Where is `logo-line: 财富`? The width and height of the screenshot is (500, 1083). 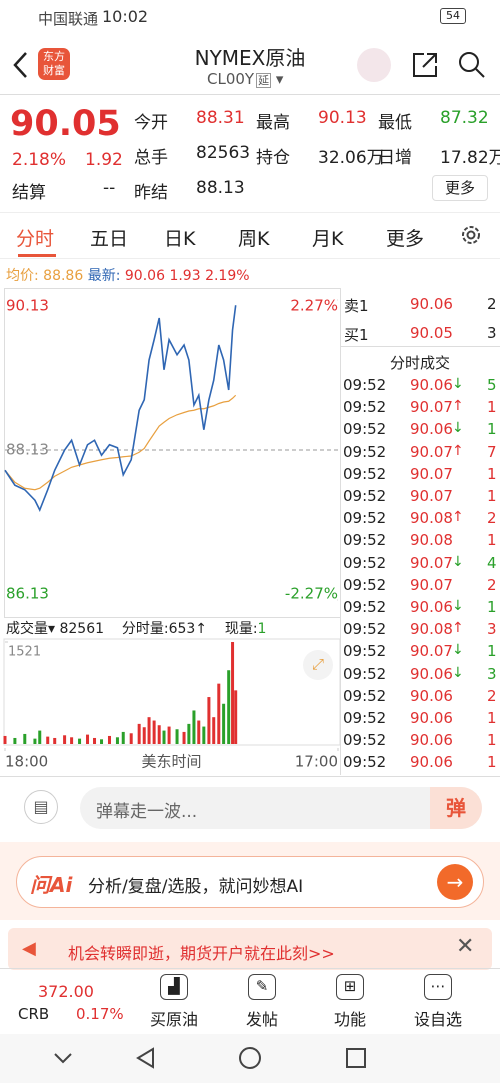 logo-line: 财富 is located at coordinates (54, 70).